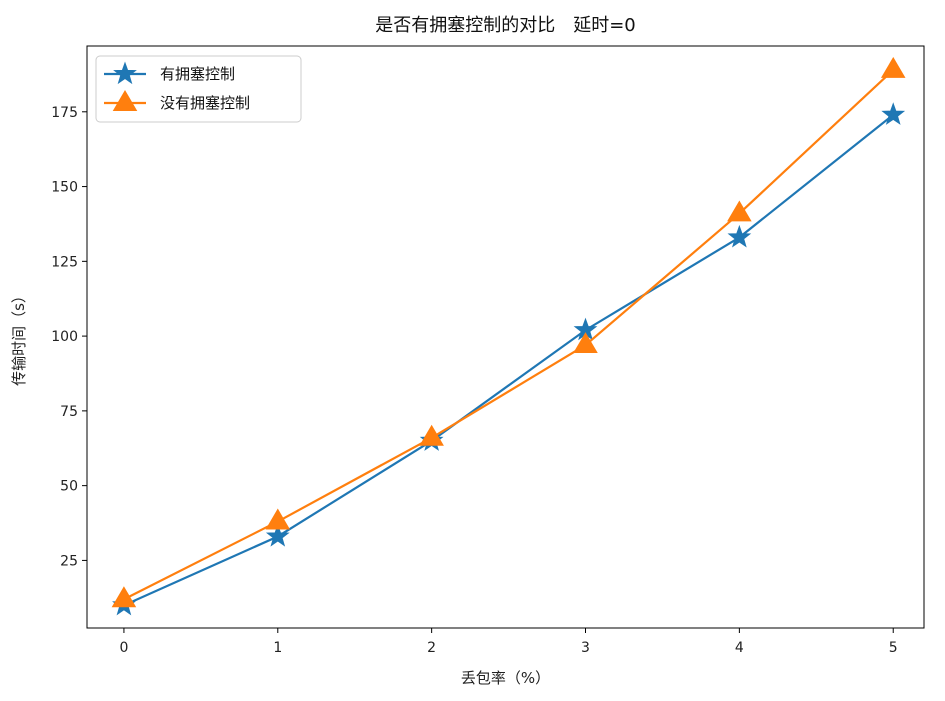  Describe the element at coordinates (277, 648) in the screenshot. I see `x-tick-label: 1` at that location.